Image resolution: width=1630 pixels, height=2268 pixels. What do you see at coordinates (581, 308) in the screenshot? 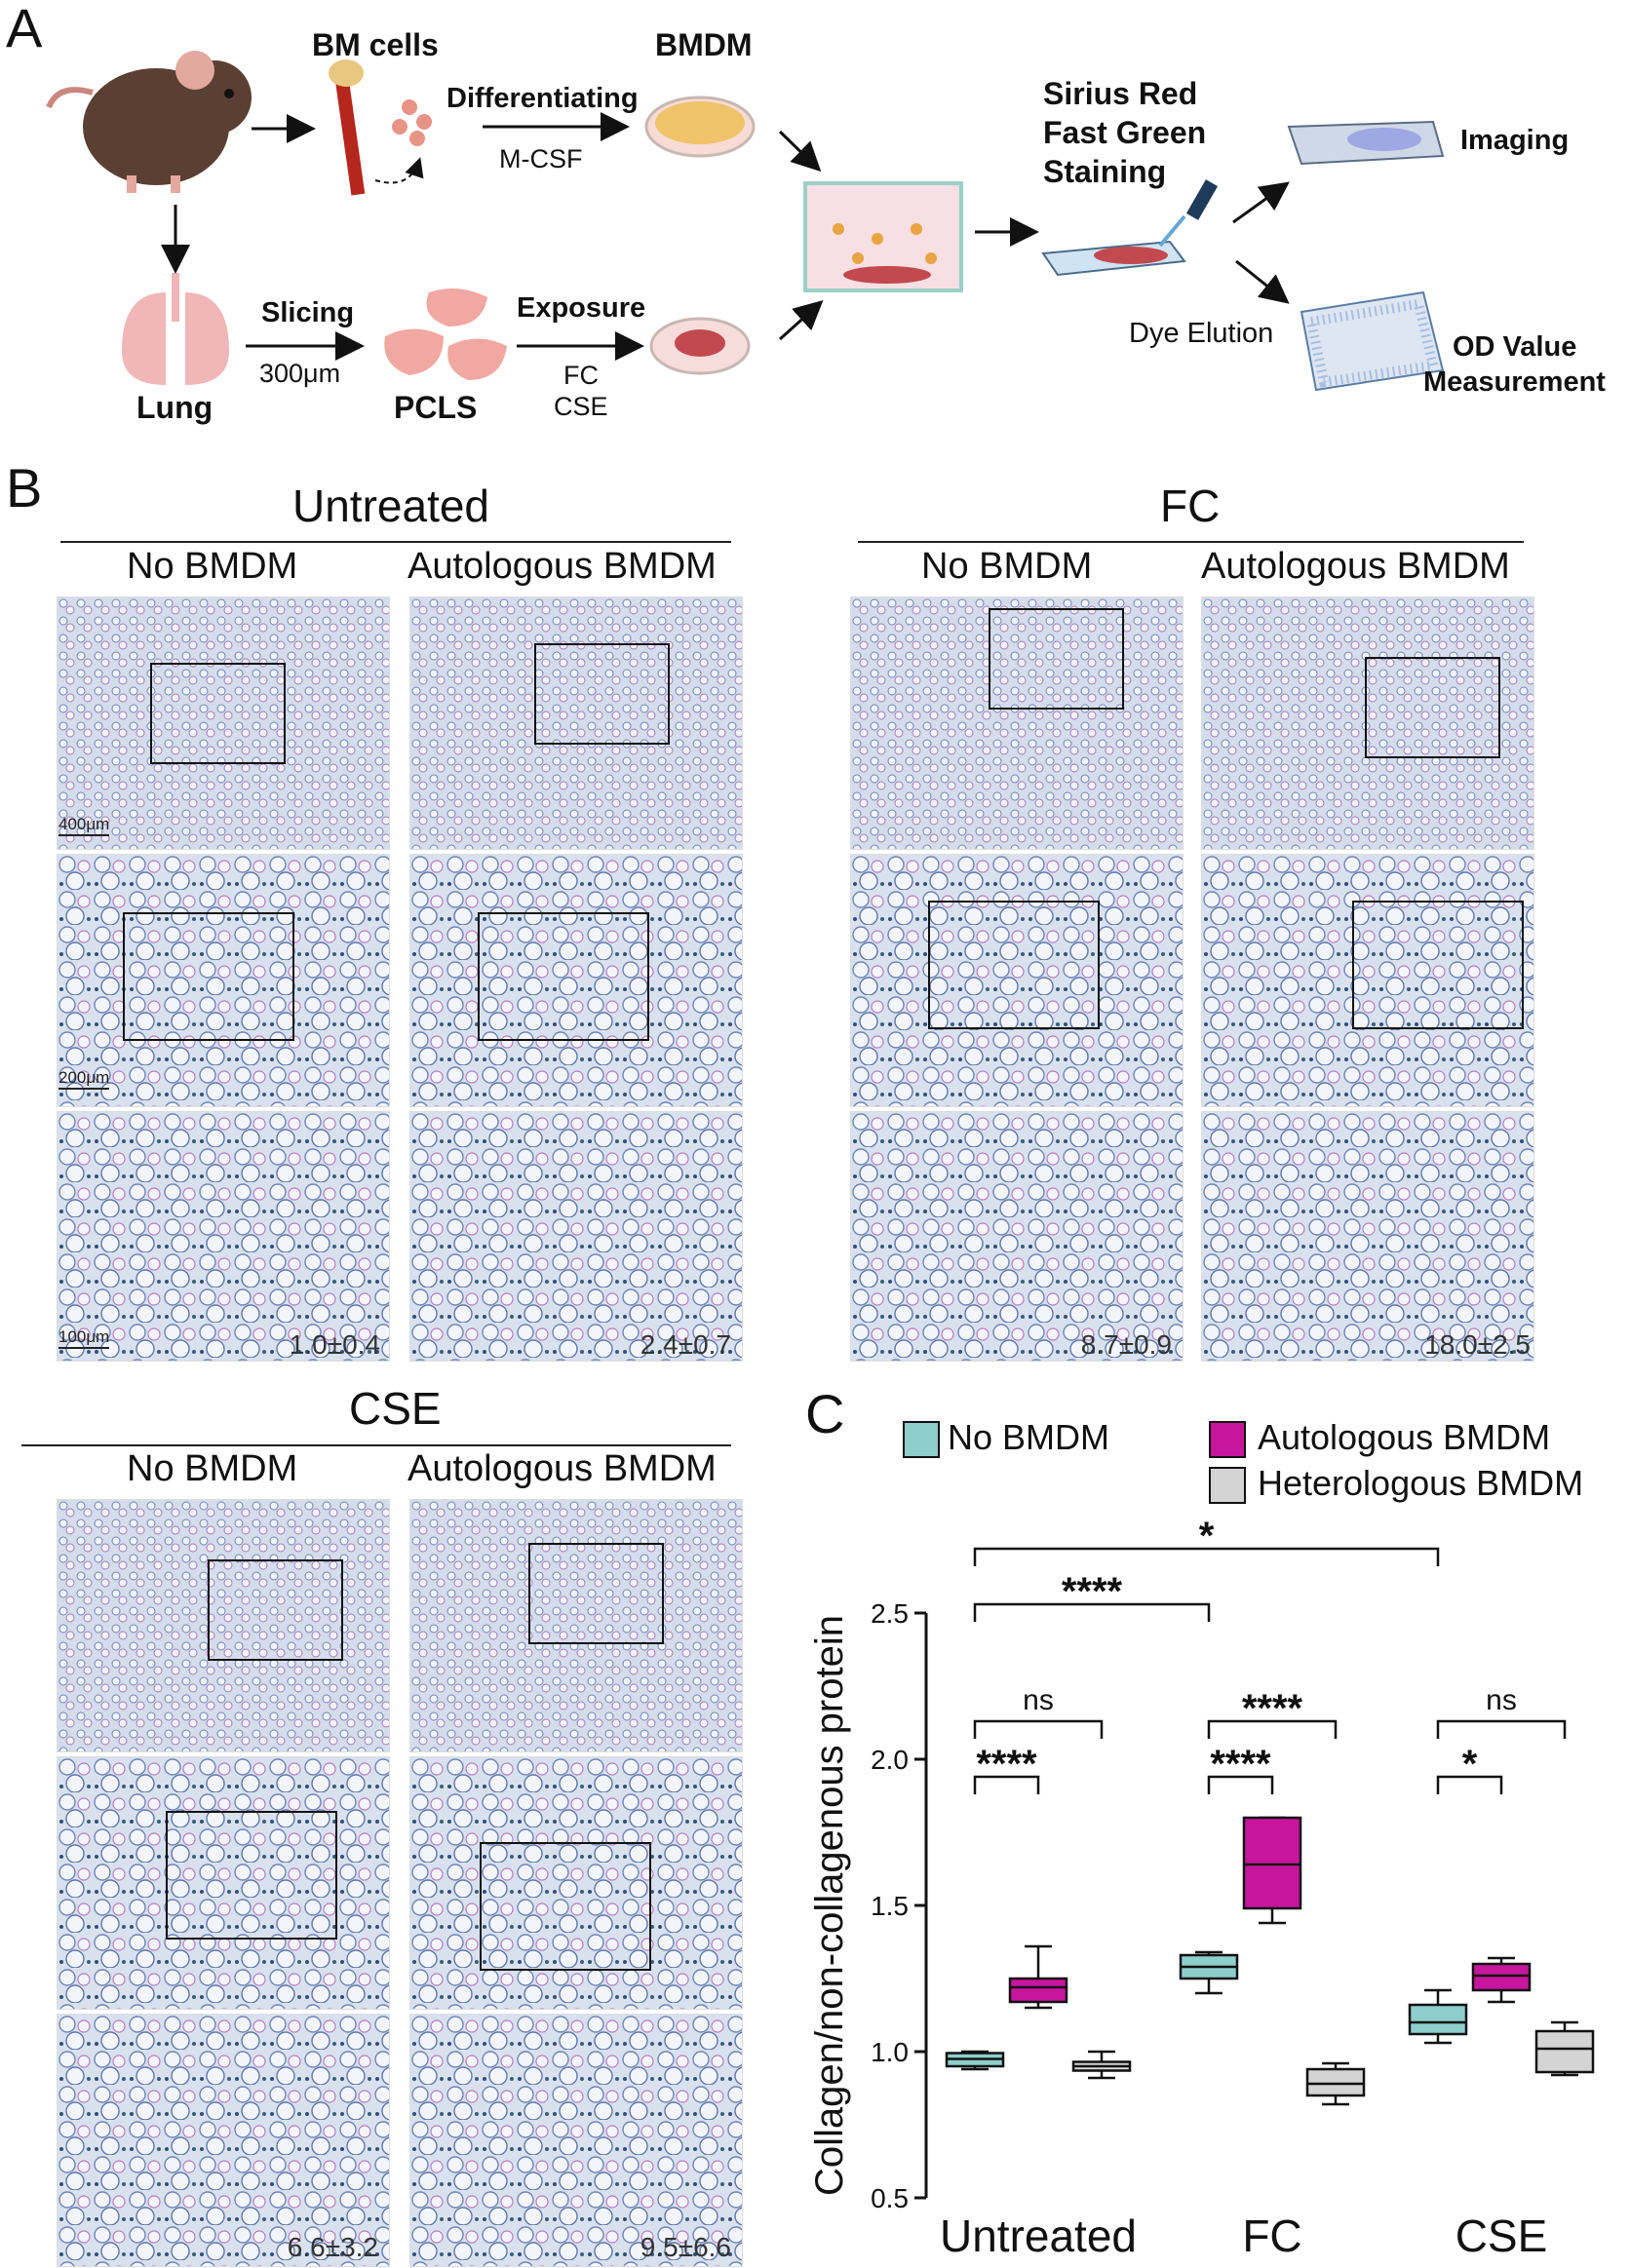
I see `exposure-label: Exposure` at bounding box center [581, 308].